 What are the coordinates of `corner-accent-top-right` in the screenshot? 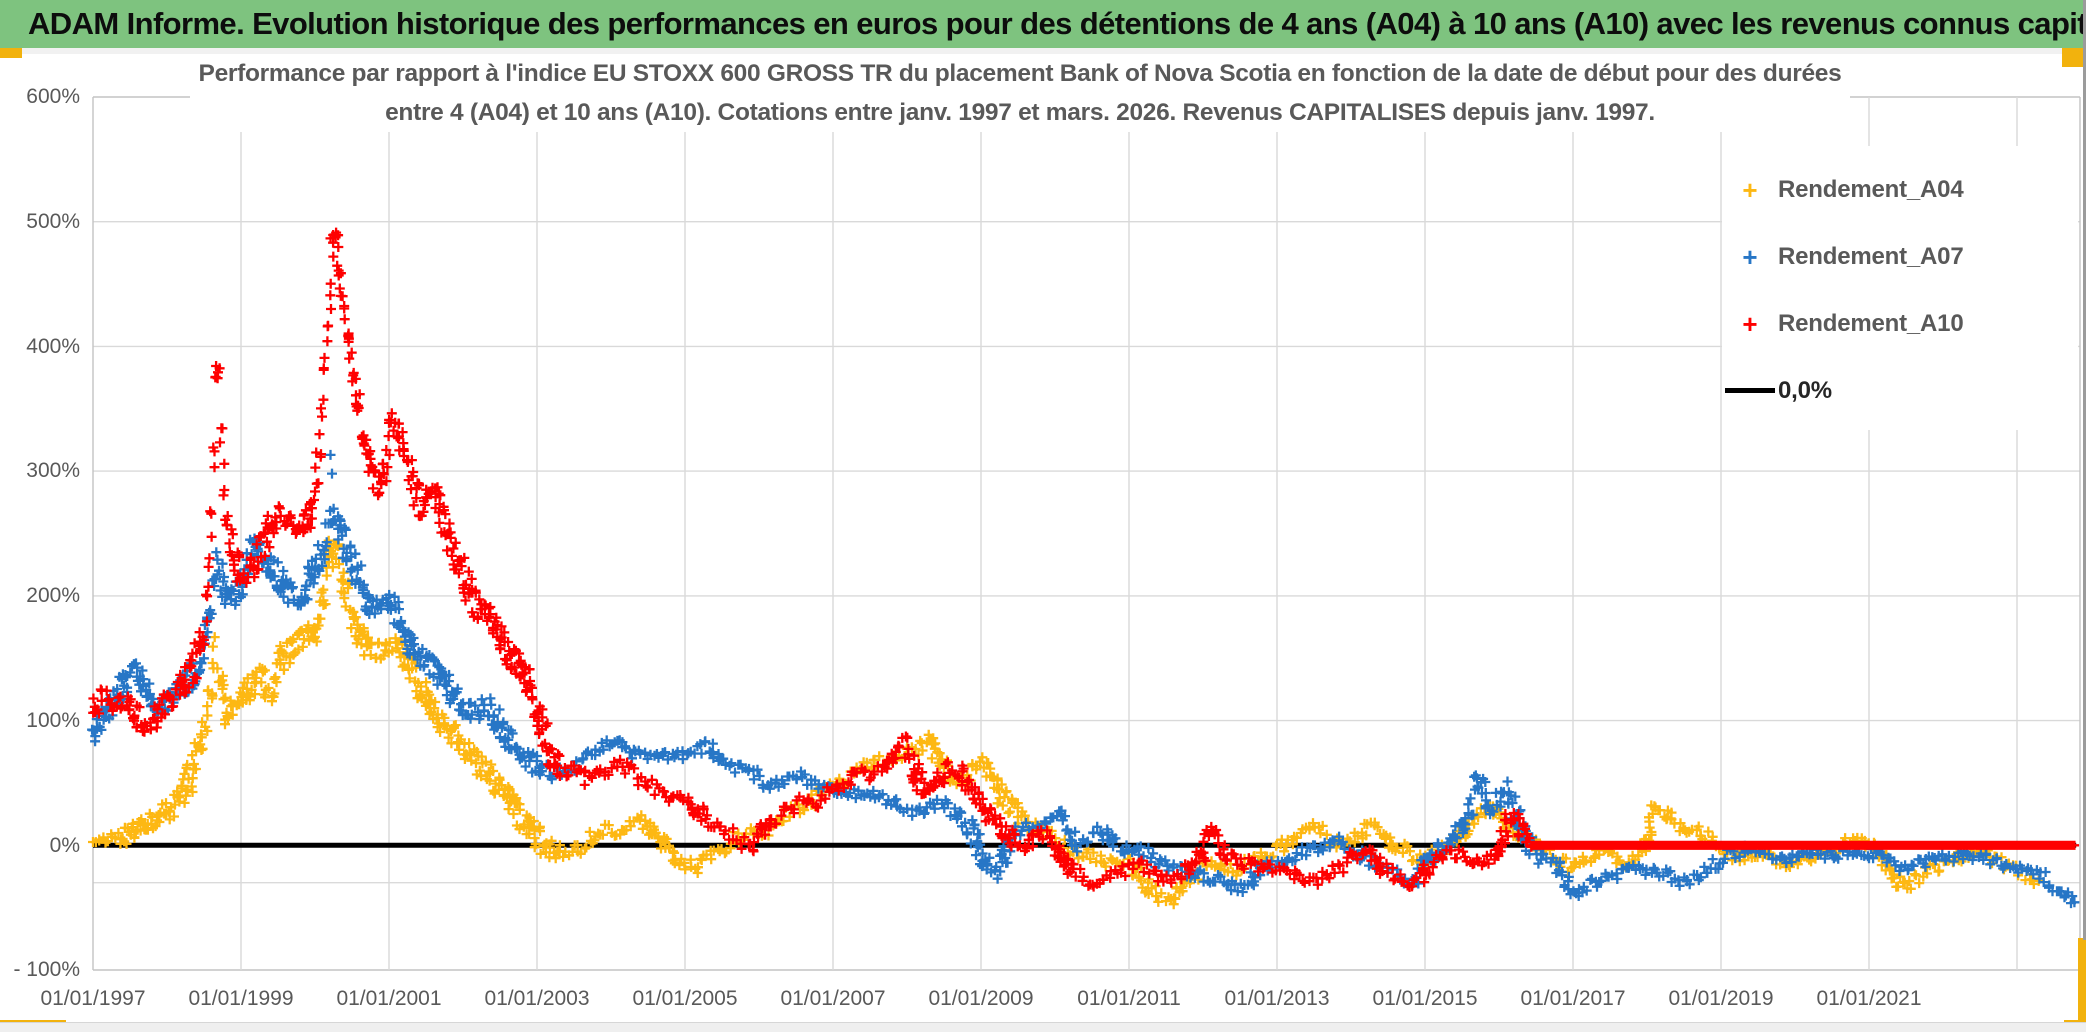 It's located at (2073, 57).